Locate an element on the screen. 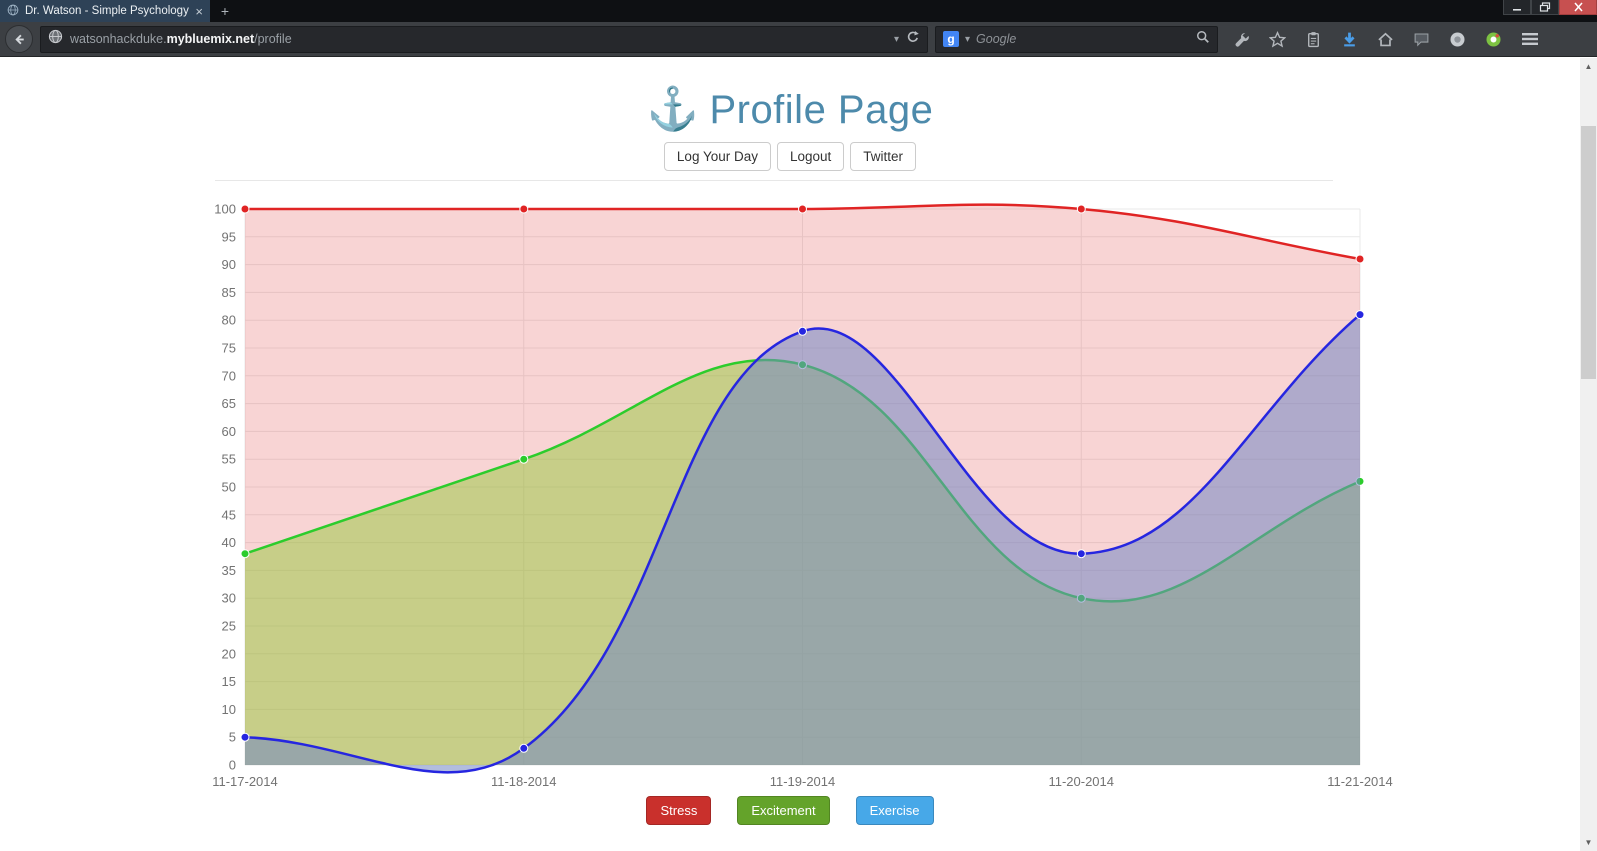 Image resolution: width=1597 pixels, height=851 pixels. restore-button is located at coordinates (1545, 7).